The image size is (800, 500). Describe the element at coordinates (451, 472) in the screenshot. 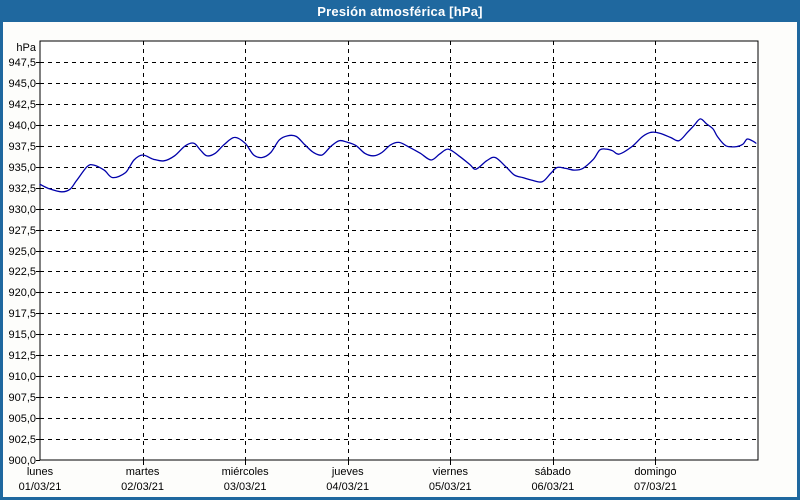

I see `x-day-label: viernes` at that location.